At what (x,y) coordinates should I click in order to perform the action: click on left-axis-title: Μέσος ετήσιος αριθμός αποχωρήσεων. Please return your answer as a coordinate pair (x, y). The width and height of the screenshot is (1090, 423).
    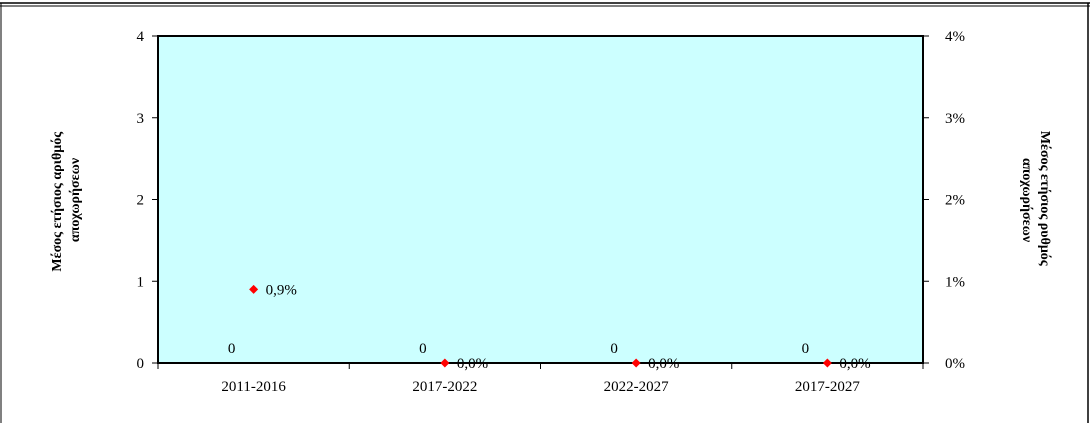
    Looking at the image, I should click on (66, 199).